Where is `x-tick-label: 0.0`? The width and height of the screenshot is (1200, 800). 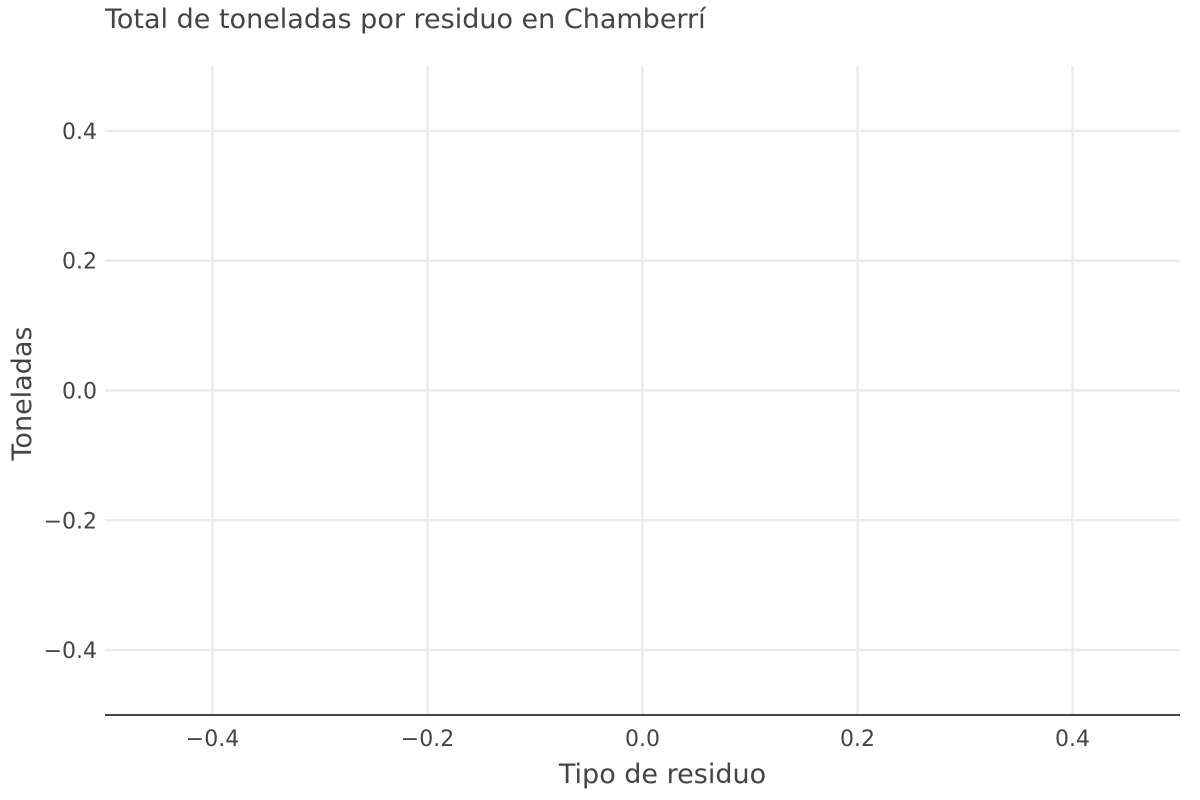
x-tick-label: 0.0 is located at coordinates (642, 739).